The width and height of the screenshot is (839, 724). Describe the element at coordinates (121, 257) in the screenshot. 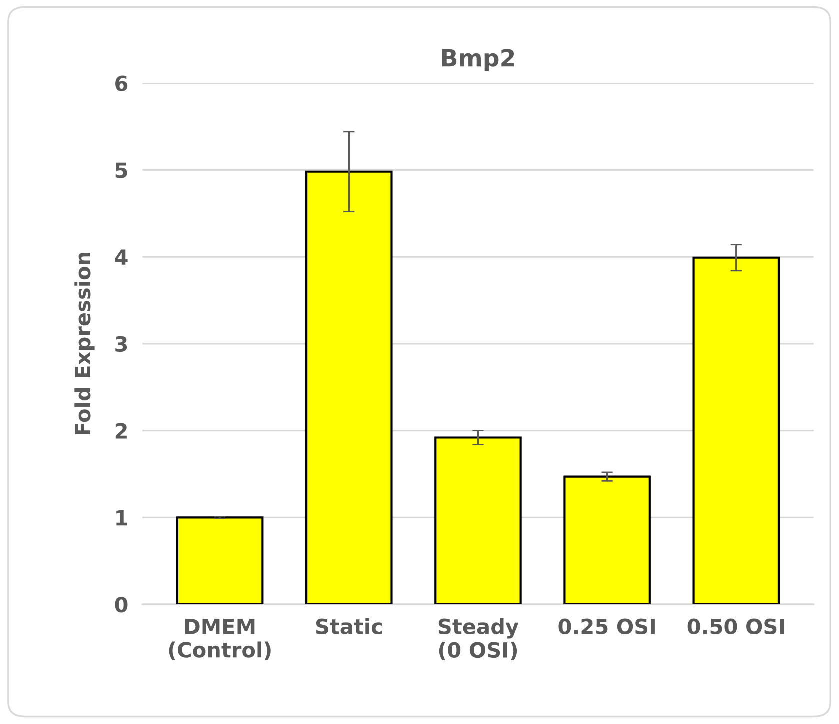

I see `y-tick-label: 4` at that location.